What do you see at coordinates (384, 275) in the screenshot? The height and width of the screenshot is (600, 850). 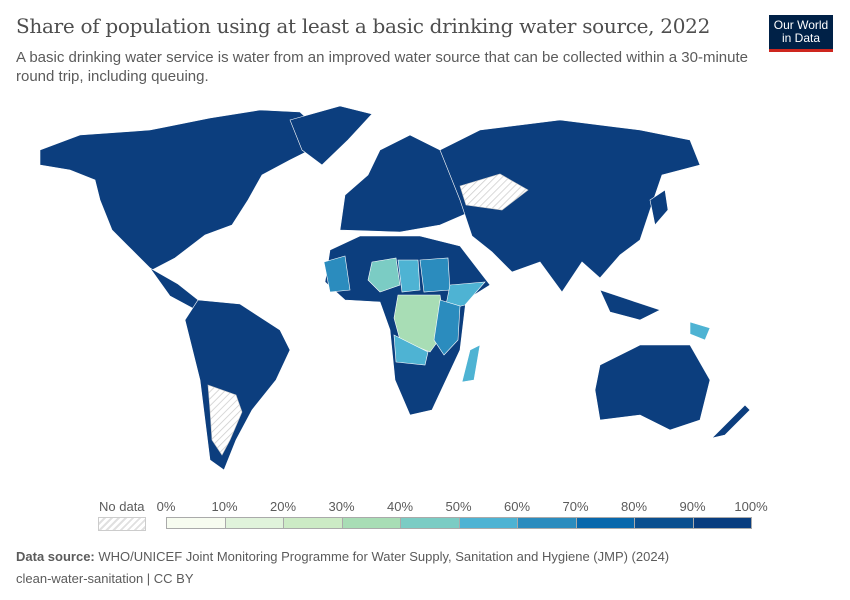 I see `region-sahel` at bounding box center [384, 275].